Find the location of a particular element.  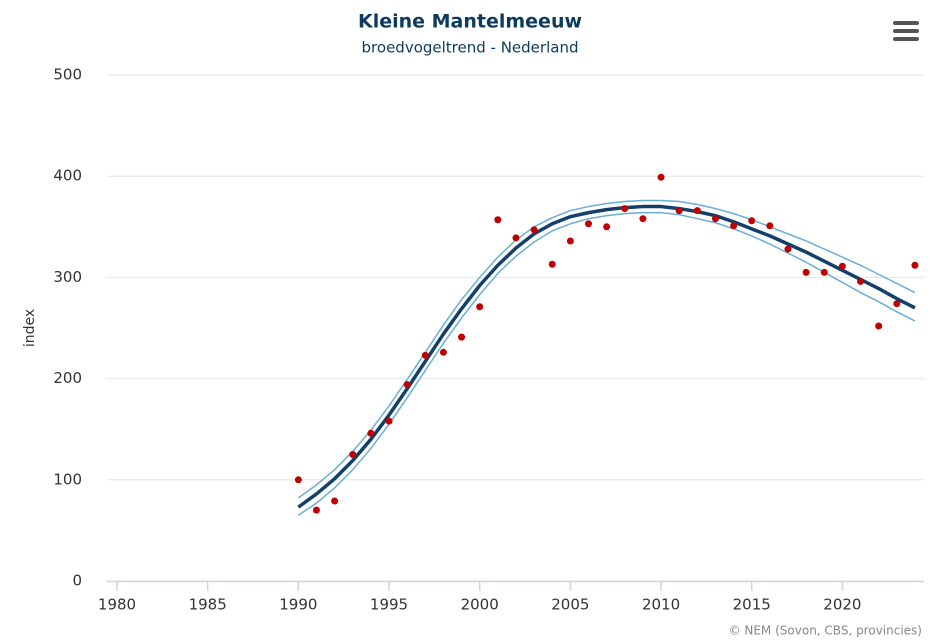

x-tick-label: 2010 is located at coordinates (661, 605).